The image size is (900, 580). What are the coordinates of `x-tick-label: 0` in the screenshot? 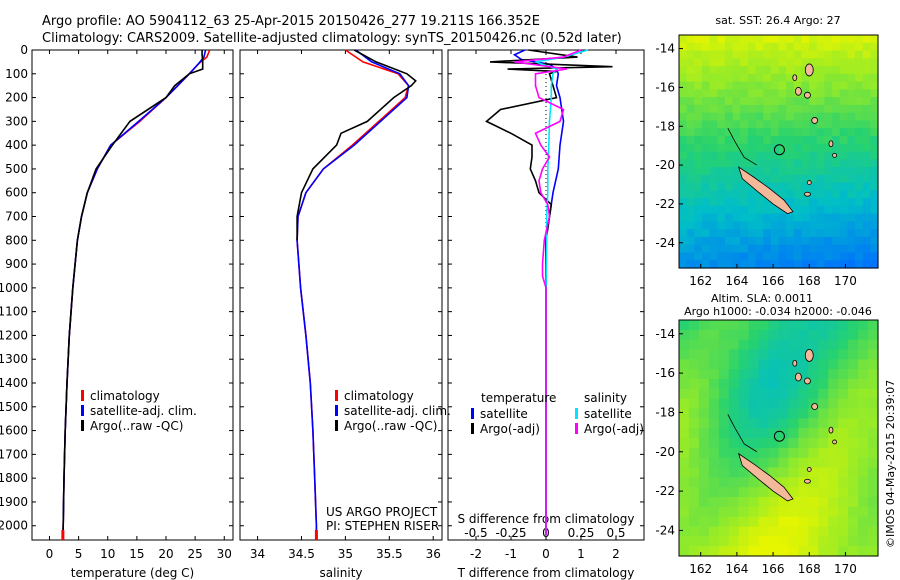 It's located at (546, 554).